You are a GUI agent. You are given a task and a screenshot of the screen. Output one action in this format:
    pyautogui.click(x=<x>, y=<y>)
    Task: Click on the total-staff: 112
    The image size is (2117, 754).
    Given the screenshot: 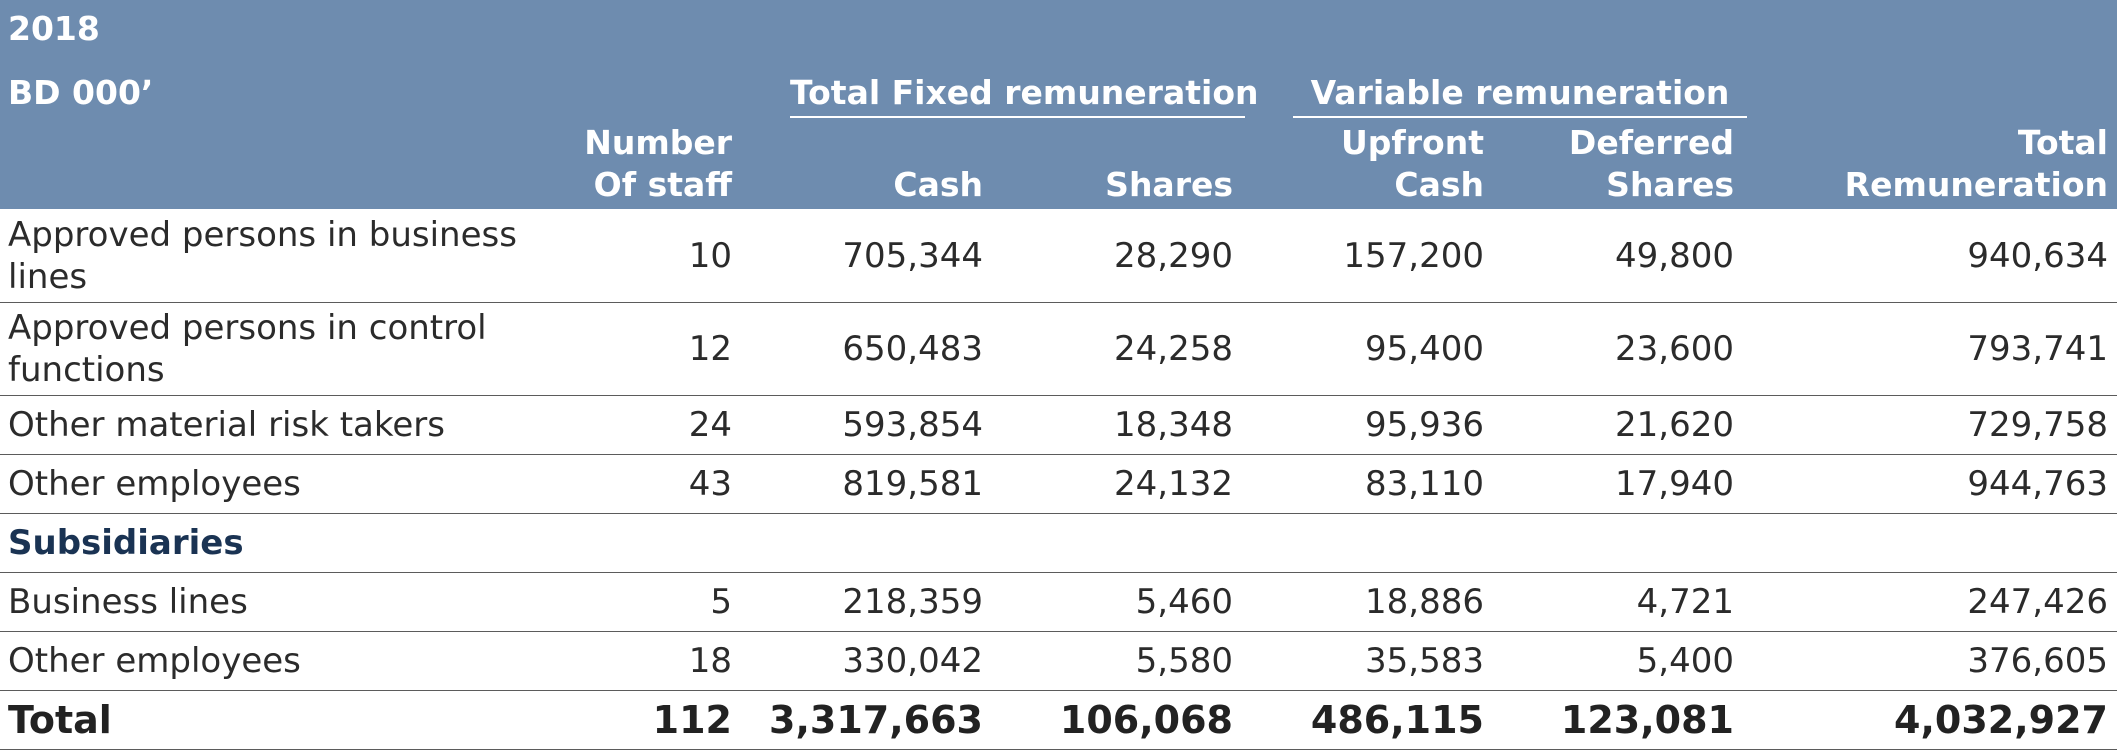 What is the action you would take?
    pyautogui.click(x=692, y=720)
    